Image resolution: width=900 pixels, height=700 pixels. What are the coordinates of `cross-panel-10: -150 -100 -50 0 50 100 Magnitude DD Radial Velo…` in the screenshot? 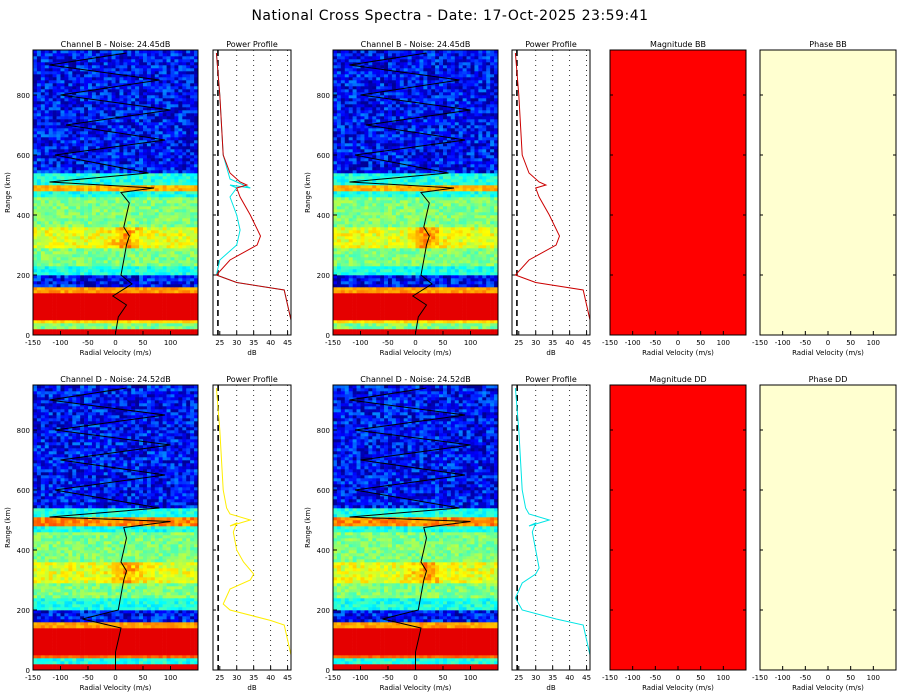 It's located at (674, 533).